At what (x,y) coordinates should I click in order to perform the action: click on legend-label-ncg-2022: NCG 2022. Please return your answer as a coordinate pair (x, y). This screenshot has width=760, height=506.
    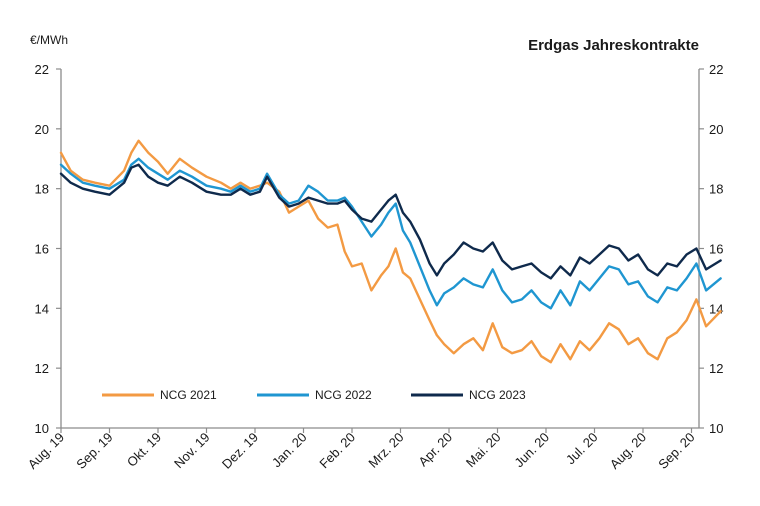
    Looking at the image, I should click on (343, 395).